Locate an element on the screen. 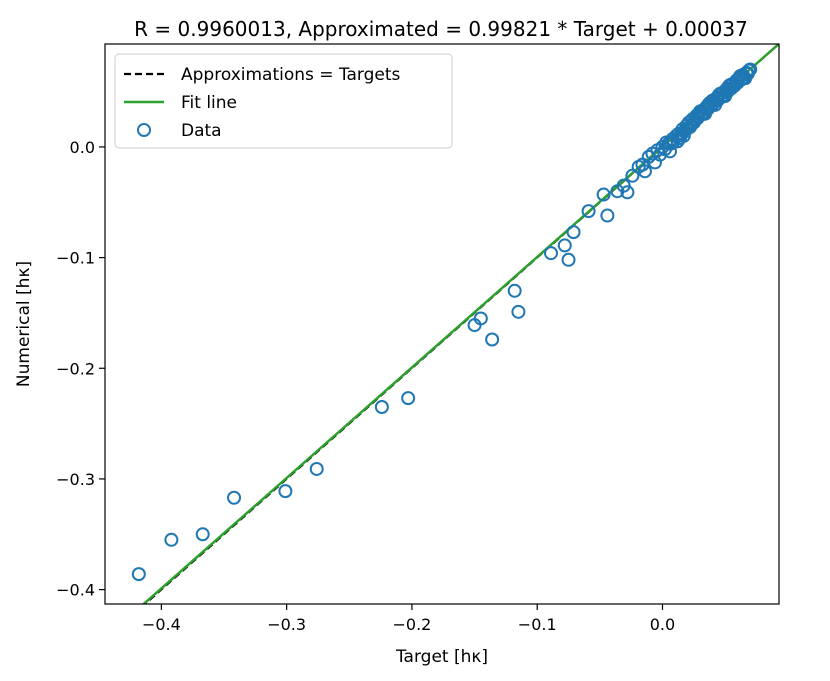  legend: Approximations = Targets Fit line Data is located at coordinates (283, 101).